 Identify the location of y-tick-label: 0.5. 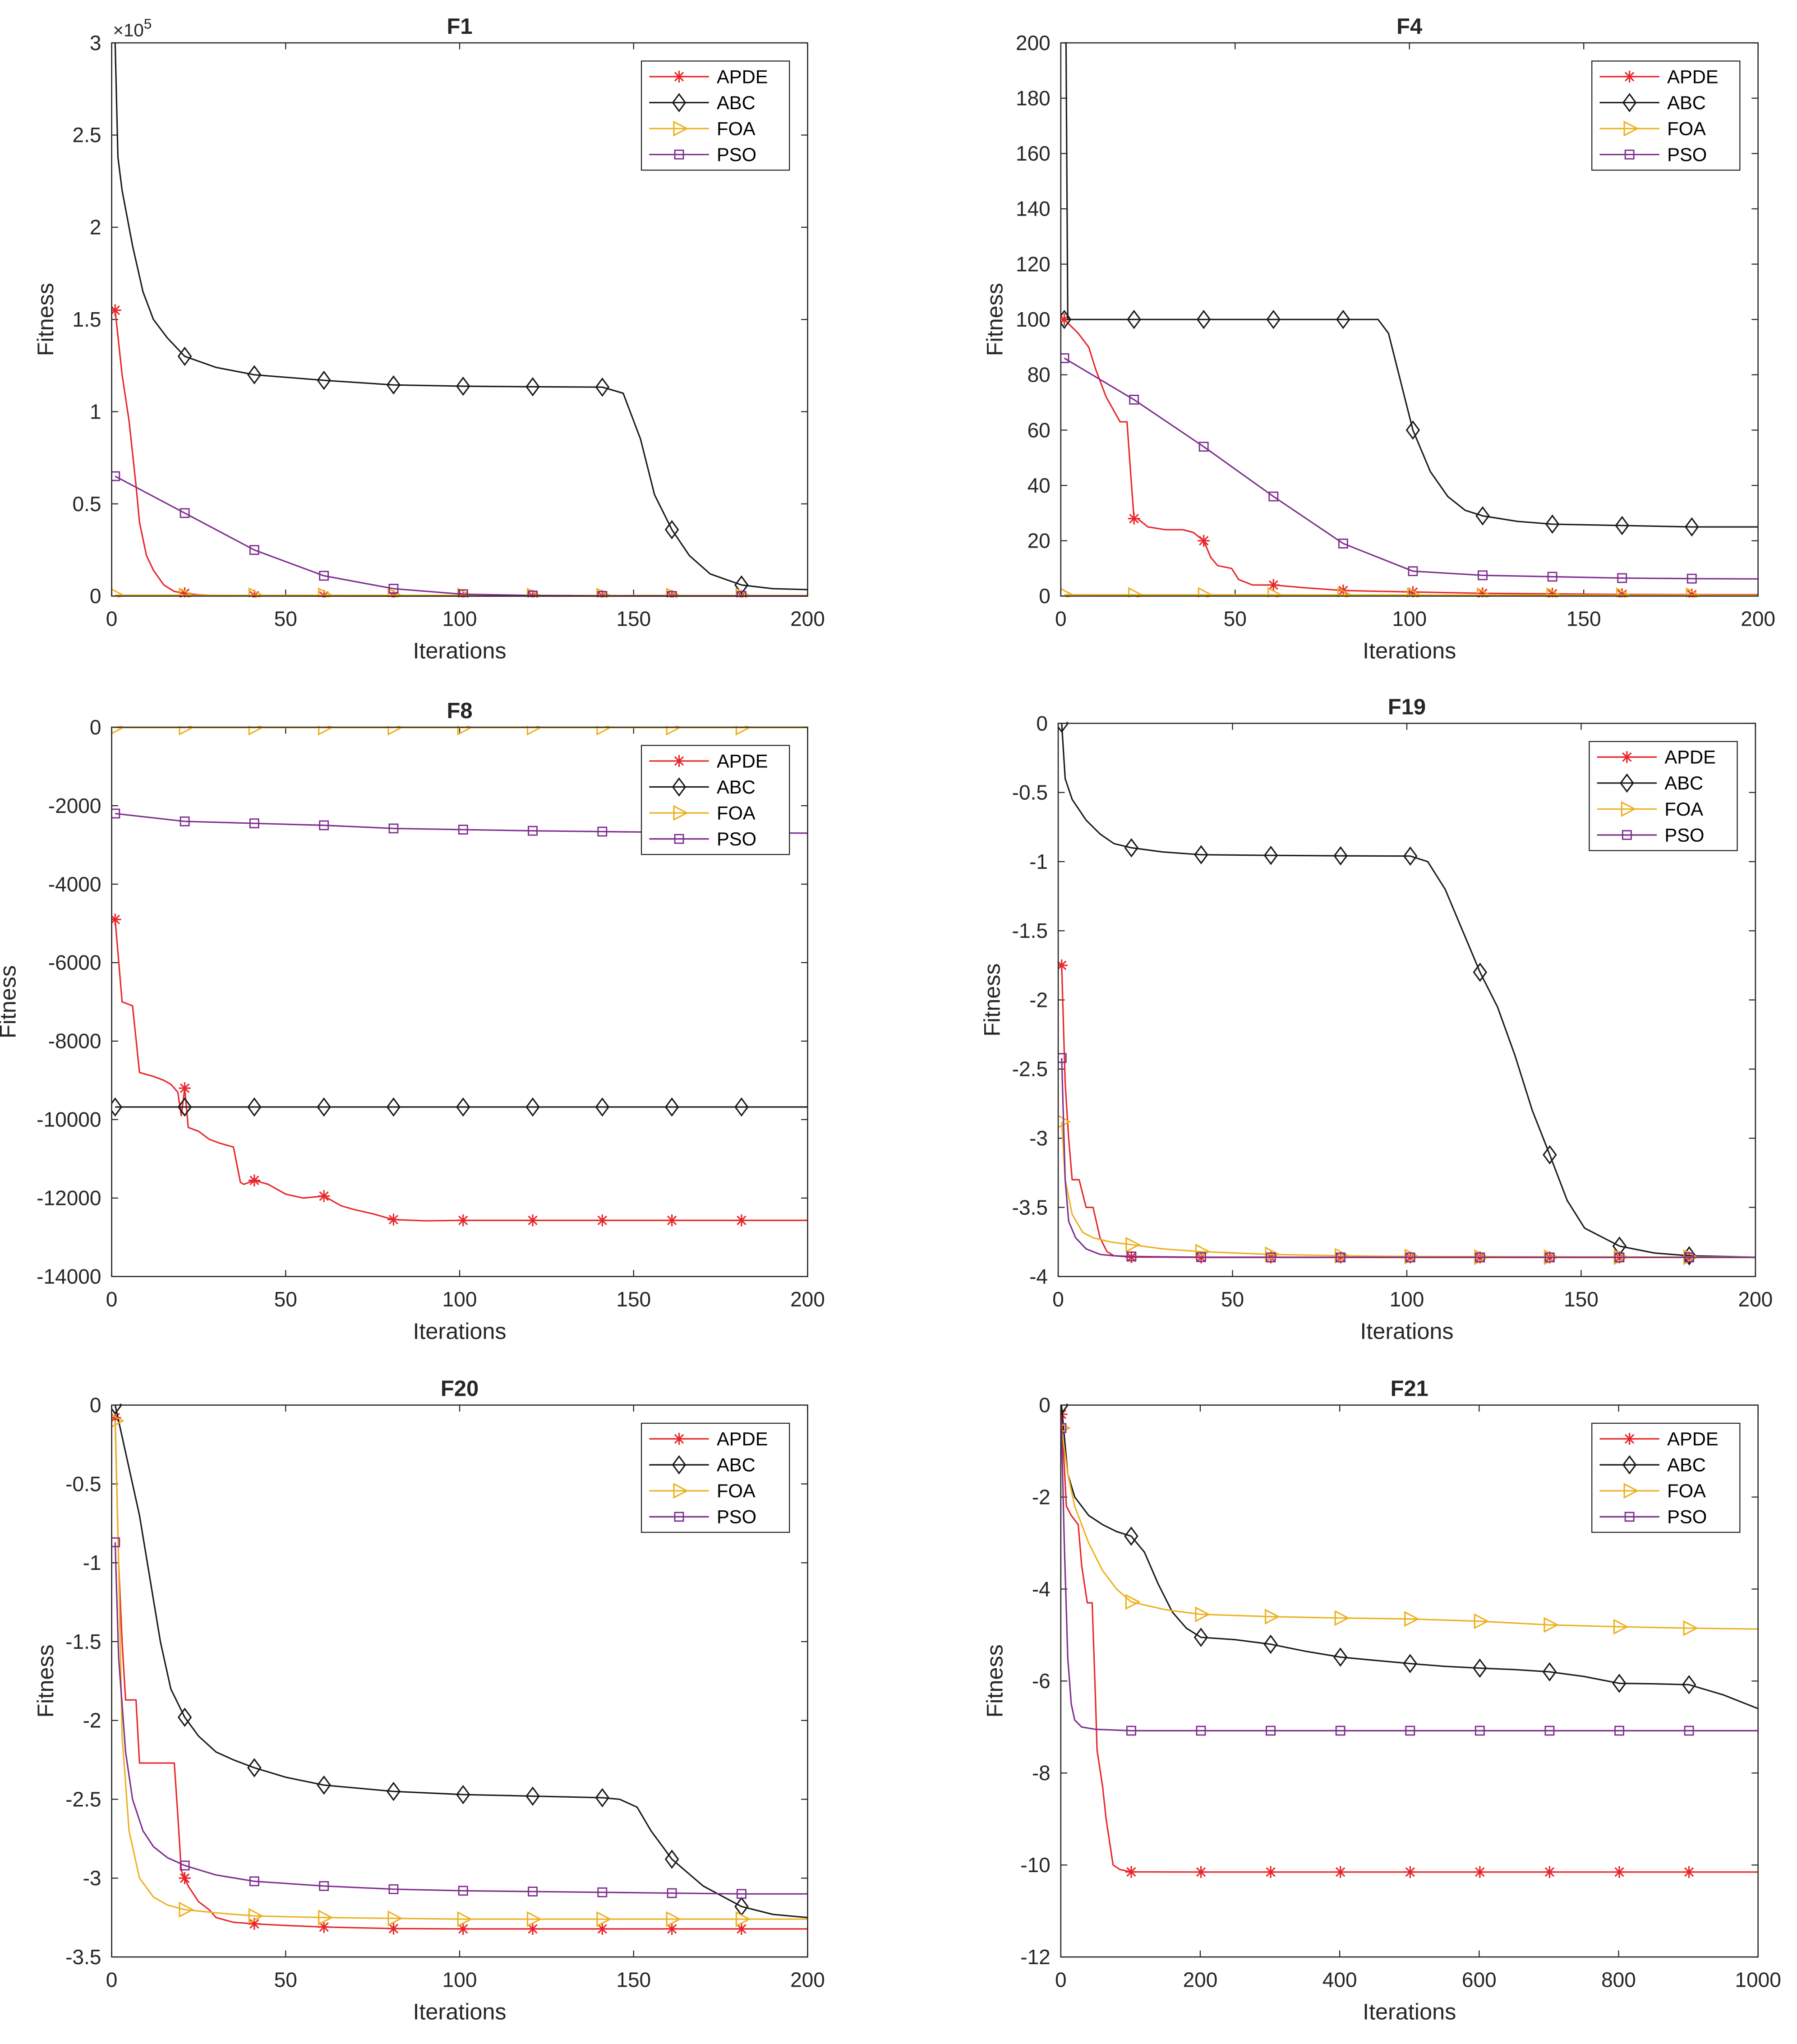
(87, 504).